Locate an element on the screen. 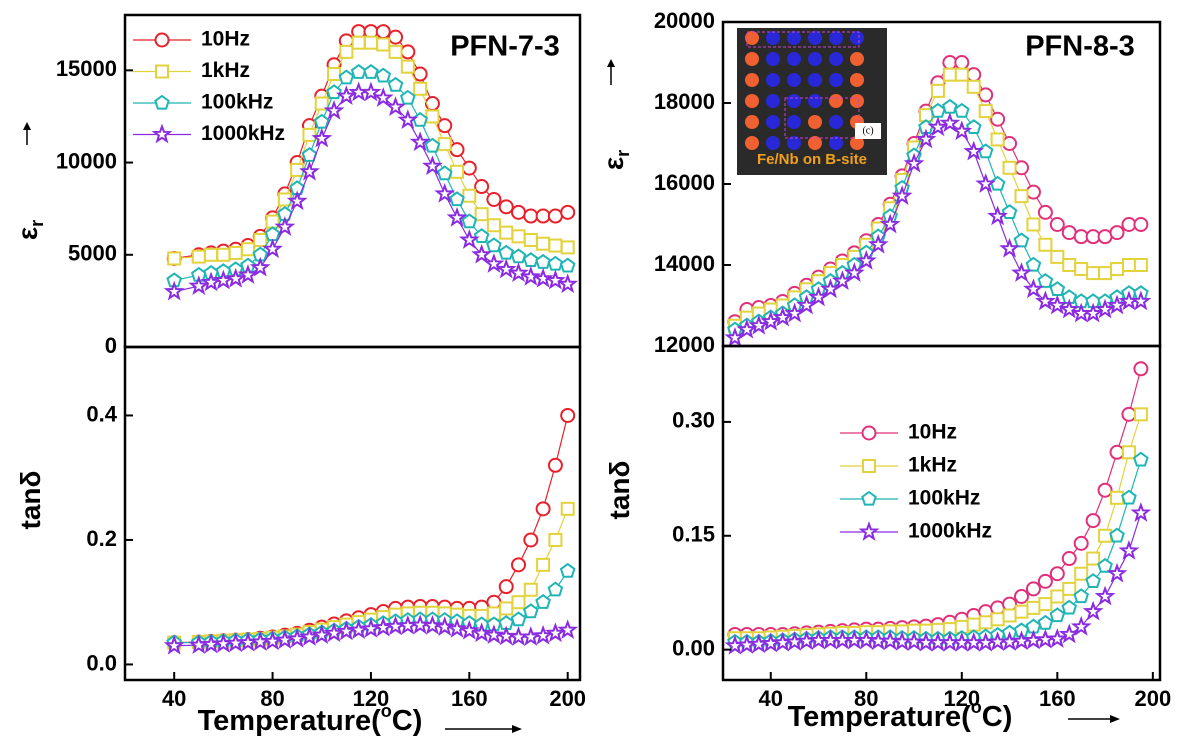 The width and height of the screenshot is (1192, 742). x-tick-label: 40 is located at coordinates (771, 698).